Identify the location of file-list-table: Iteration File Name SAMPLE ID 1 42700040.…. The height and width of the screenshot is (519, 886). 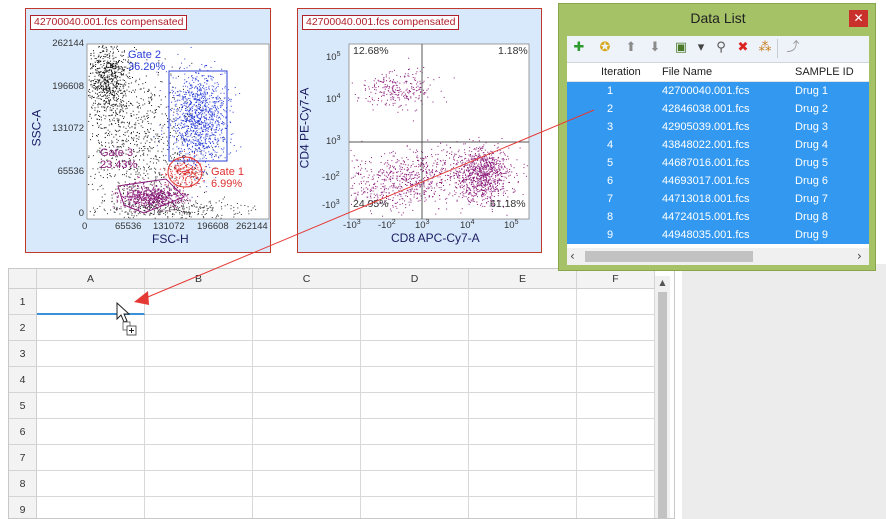
(718, 155).